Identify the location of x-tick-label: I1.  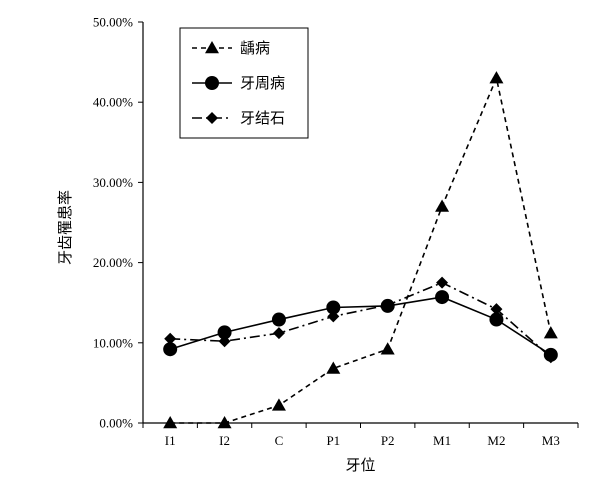
(170, 440).